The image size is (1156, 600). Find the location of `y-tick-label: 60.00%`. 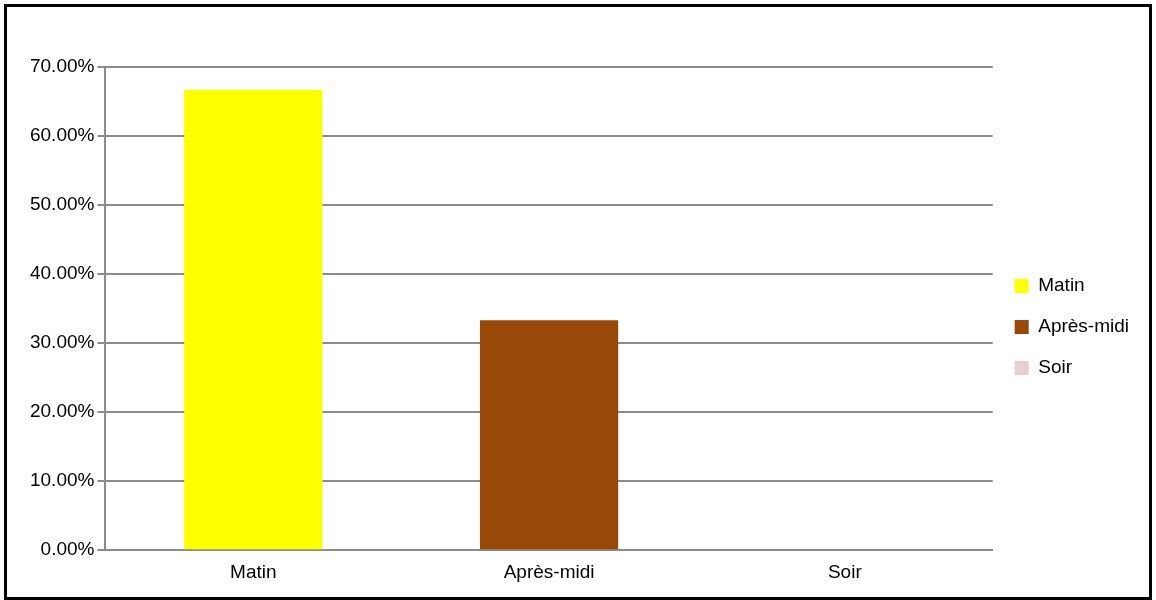

y-tick-label: 60.00% is located at coordinates (62, 135).